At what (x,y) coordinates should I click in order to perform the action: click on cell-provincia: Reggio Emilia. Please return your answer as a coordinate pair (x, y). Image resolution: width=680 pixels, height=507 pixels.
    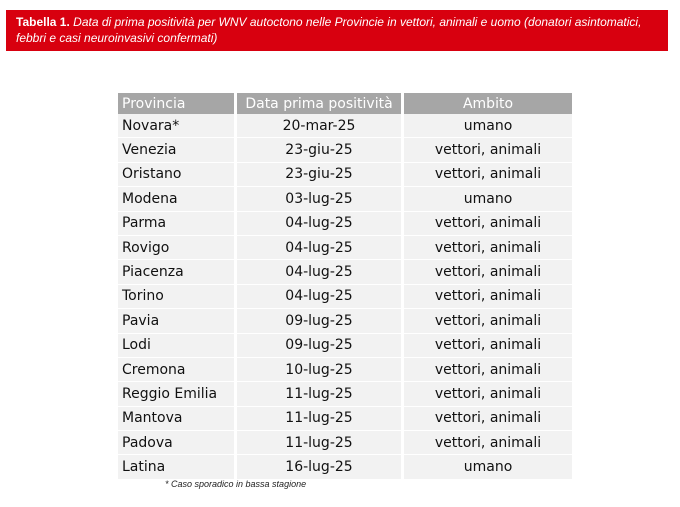
    Looking at the image, I should click on (177, 394).